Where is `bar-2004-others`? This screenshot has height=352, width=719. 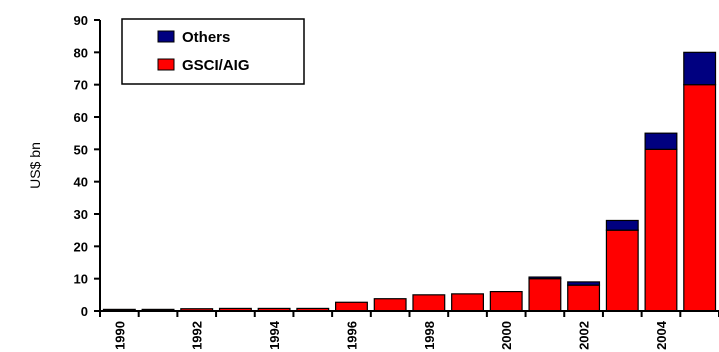
bar-2004-others is located at coordinates (661, 141).